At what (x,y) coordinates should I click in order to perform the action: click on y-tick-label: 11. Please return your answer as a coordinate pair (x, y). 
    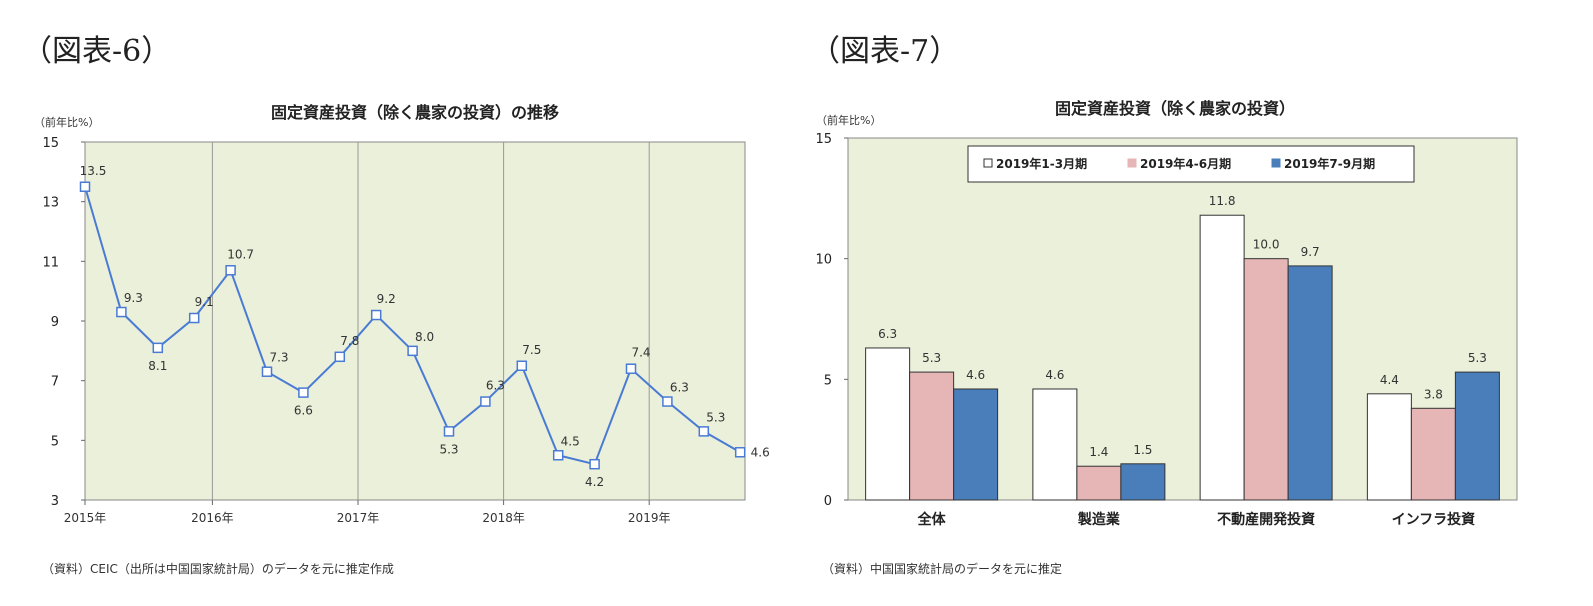
    Looking at the image, I should click on (50, 262).